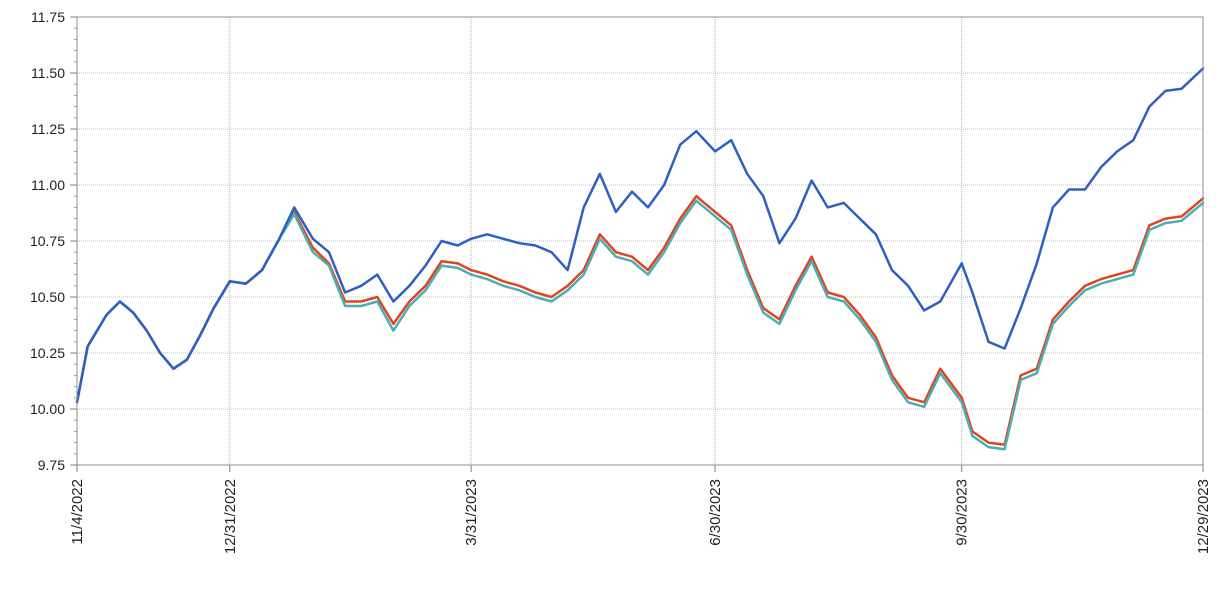 This screenshot has width=1232, height=592. I want to click on x-tick-label: 11/4/2022, so click(77, 512).